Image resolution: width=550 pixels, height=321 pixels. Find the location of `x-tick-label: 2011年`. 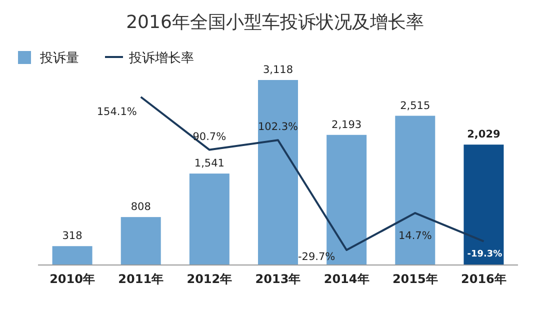

x-tick-label: 2011年 is located at coordinates (141, 279).